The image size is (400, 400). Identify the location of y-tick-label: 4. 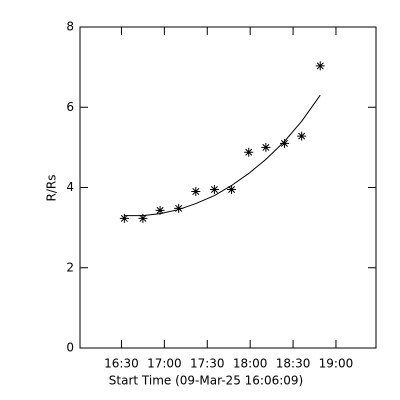
(70, 187).